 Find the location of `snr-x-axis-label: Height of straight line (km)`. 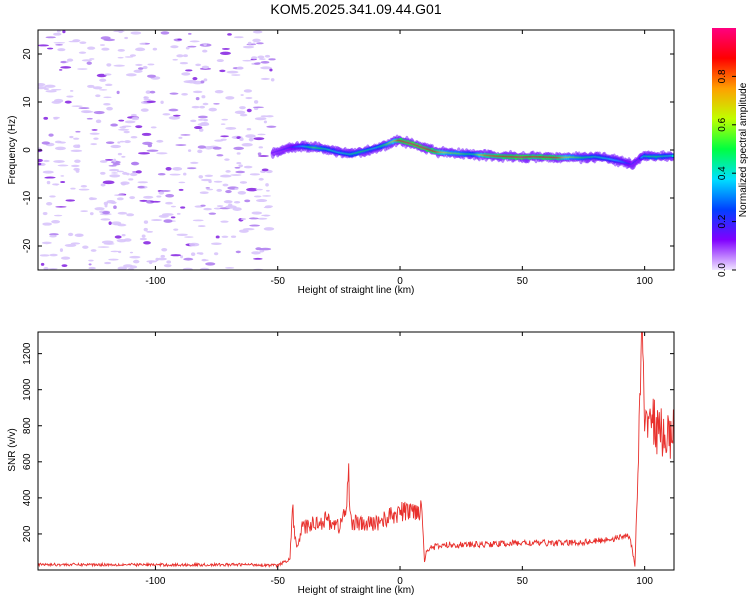

snr-x-axis-label: Height of straight line (km) is located at coordinates (356, 590).